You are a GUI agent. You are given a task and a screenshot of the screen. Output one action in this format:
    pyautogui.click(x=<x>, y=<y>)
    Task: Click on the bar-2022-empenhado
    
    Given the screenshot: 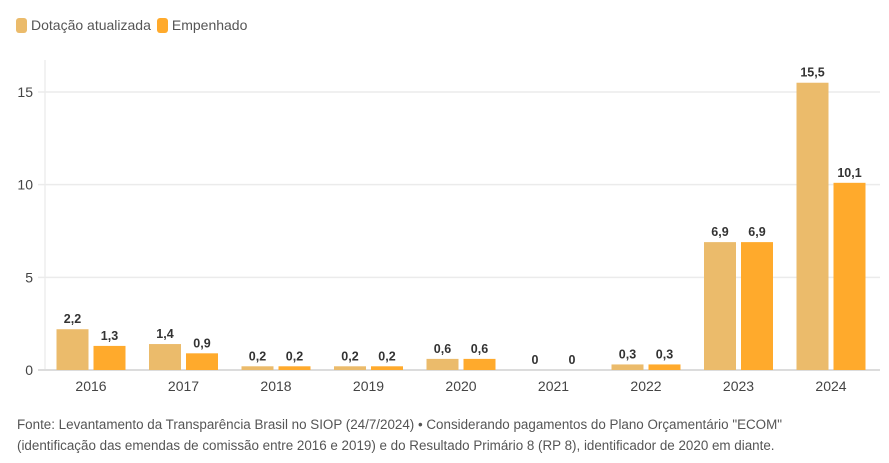 What is the action you would take?
    pyautogui.click(x=664, y=367)
    